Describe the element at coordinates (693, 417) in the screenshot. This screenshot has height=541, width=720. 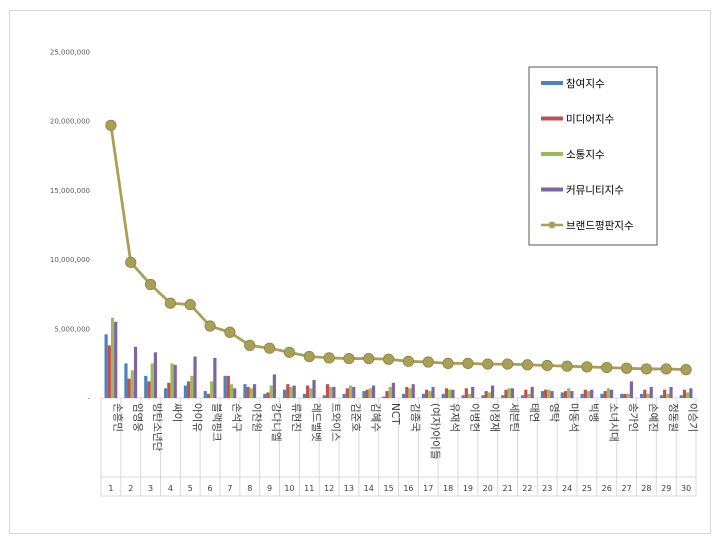
I see `category-label: 이승기` at that location.